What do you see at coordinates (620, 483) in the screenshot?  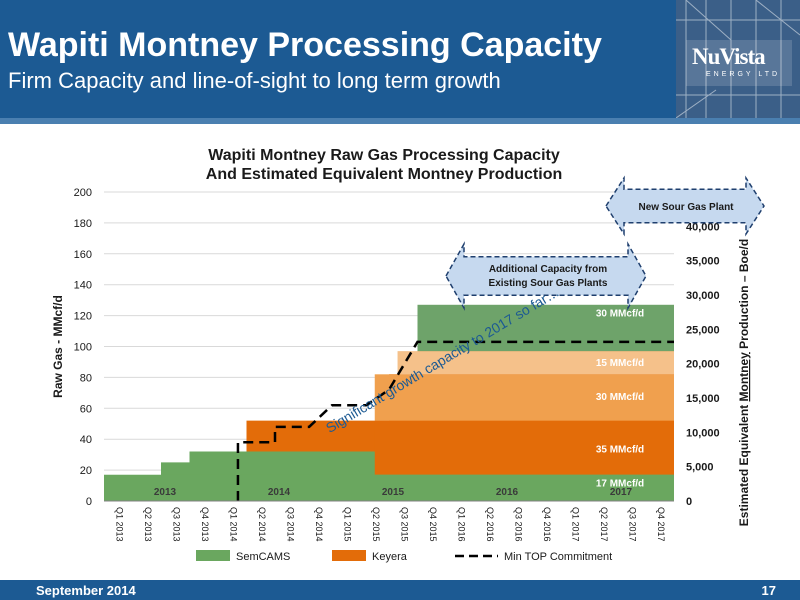 I see `band-label-17: 17 MMcf/d` at bounding box center [620, 483].